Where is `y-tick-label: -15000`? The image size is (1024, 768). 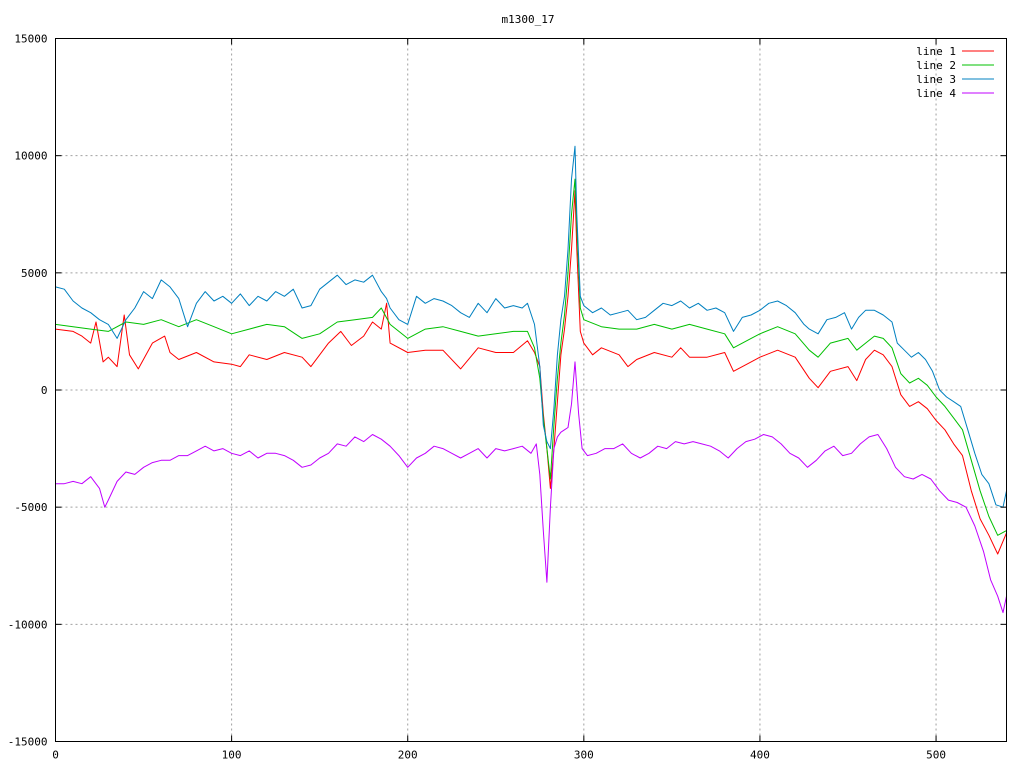 y-tick-label: -15000 is located at coordinates (28, 742).